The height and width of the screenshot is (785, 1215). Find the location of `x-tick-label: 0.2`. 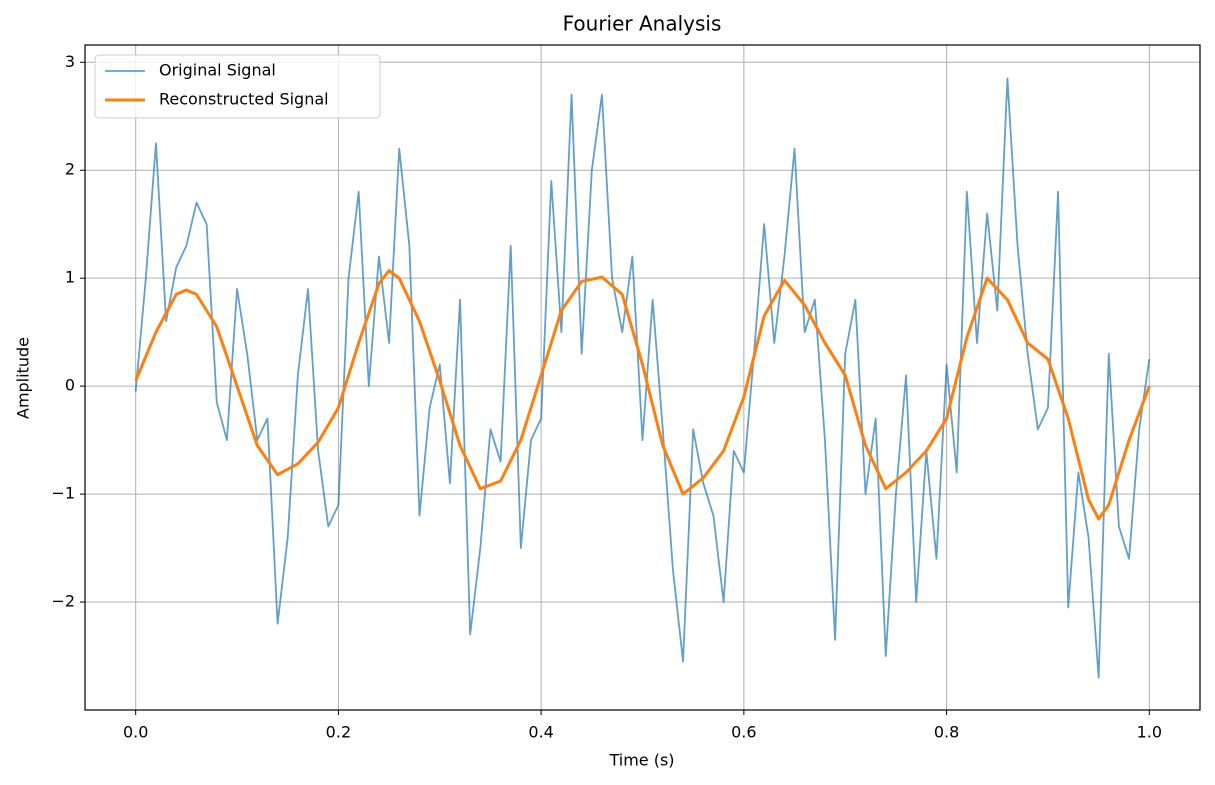

x-tick-label: 0.2 is located at coordinates (338, 732).